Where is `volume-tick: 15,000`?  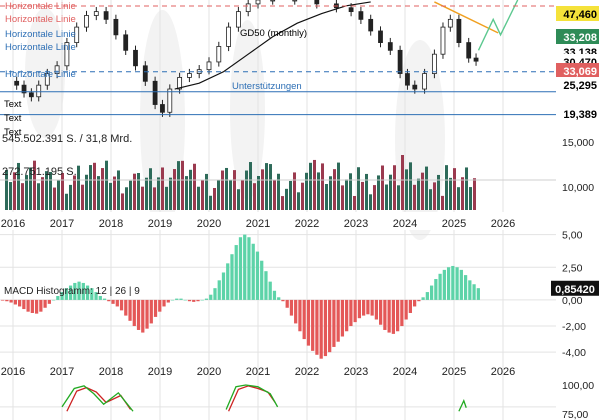 volume-tick: 15,000 is located at coordinates (578, 143).